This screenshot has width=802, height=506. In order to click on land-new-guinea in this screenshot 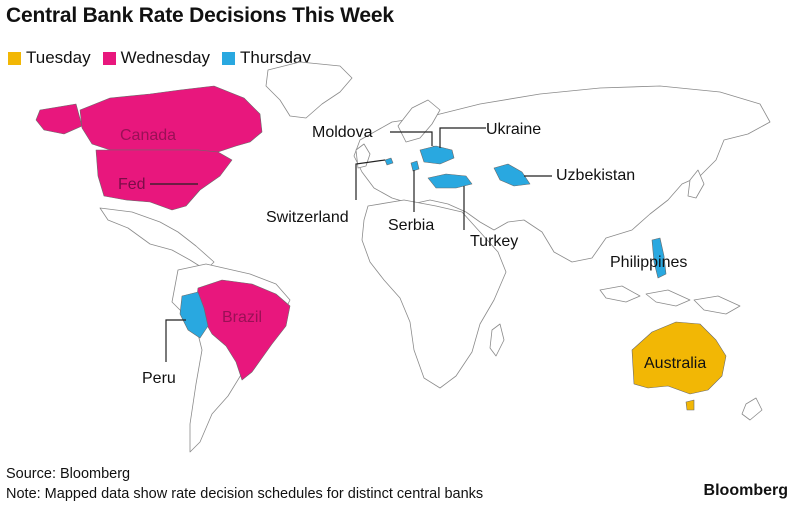, I will do `click(717, 305)`.